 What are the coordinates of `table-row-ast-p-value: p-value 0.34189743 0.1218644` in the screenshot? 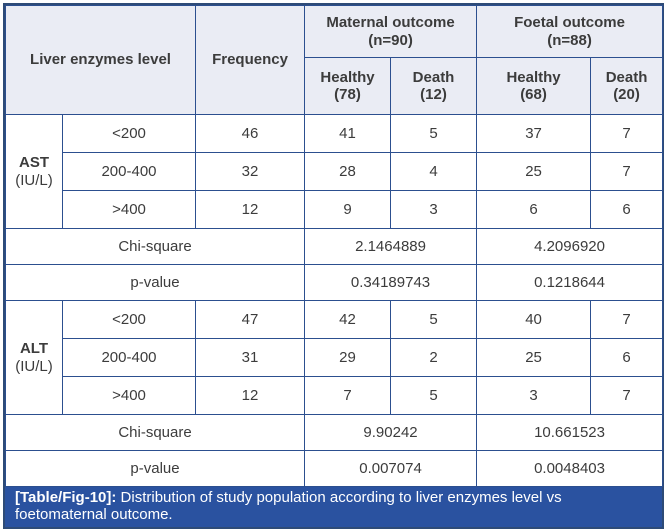 It's located at (334, 282).